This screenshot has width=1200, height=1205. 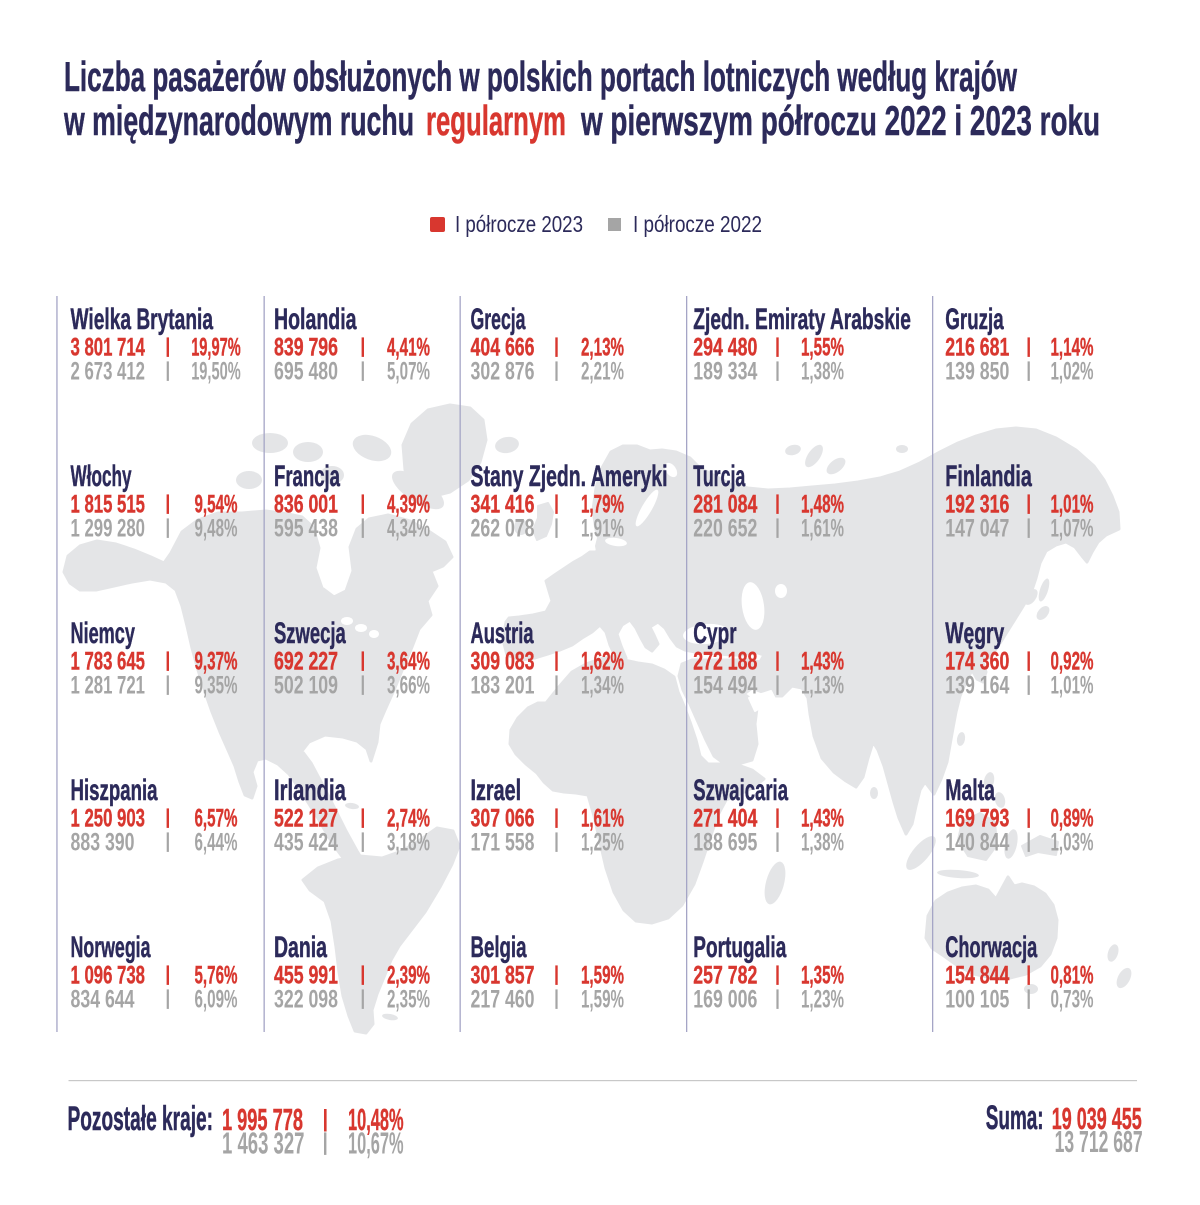 I want to click on svg-text: 502 109, so click(x=306, y=685).